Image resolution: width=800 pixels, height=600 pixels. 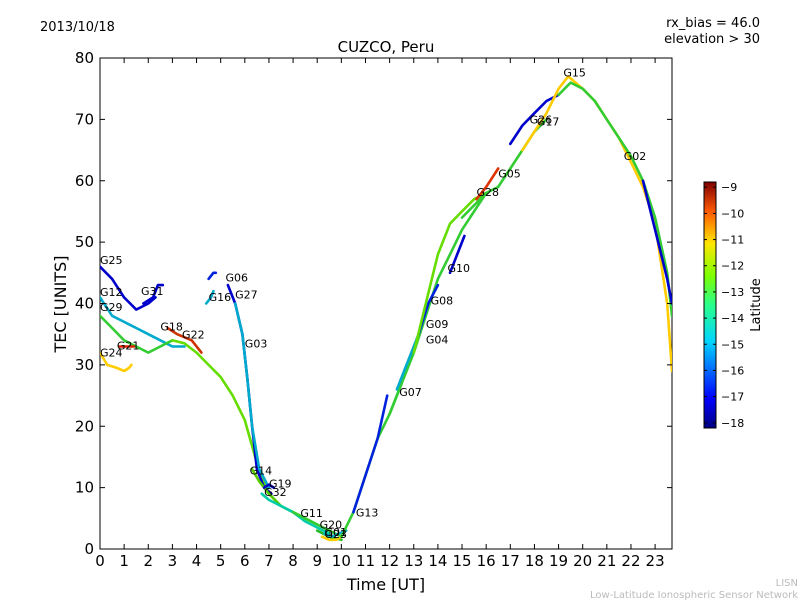 I want to click on label-g25: G25, so click(x=111, y=260).